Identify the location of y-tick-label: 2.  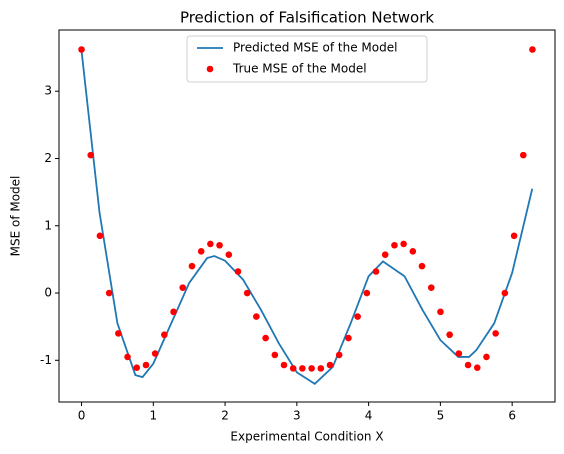
(48, 158).